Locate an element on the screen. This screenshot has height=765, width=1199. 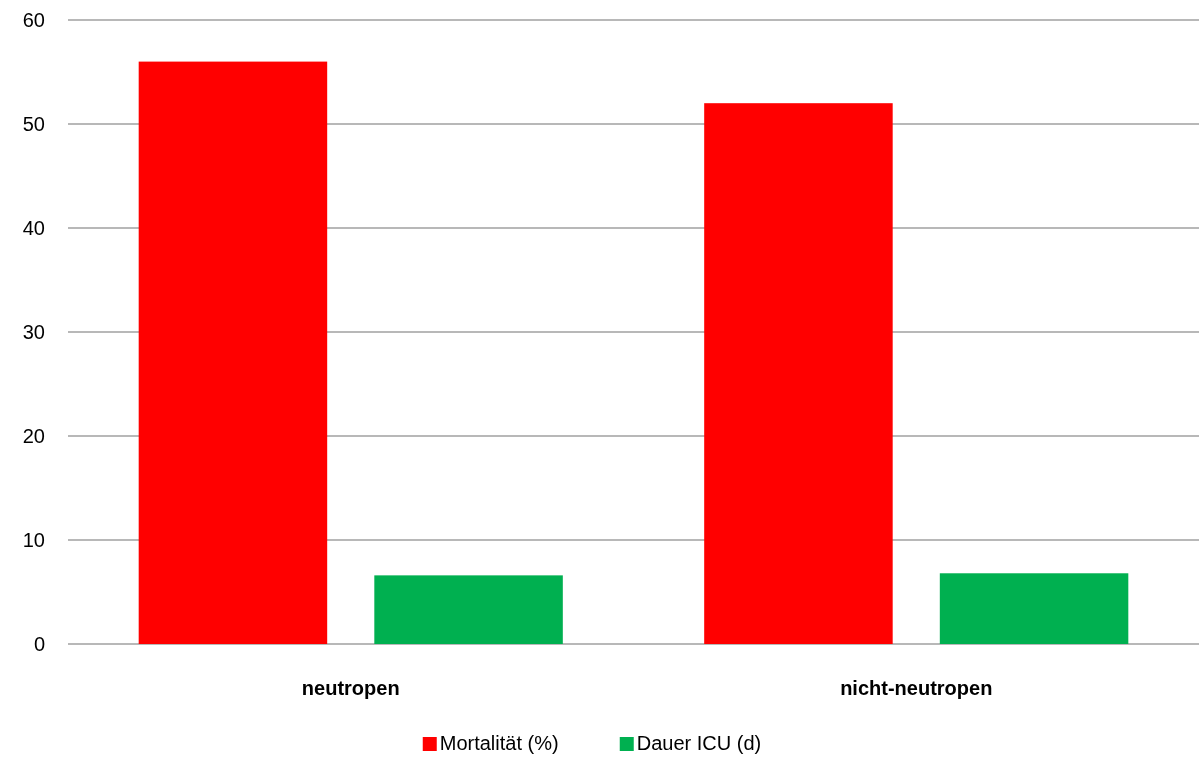
y-tick-label: 40 is located at coordinates (33, 228).